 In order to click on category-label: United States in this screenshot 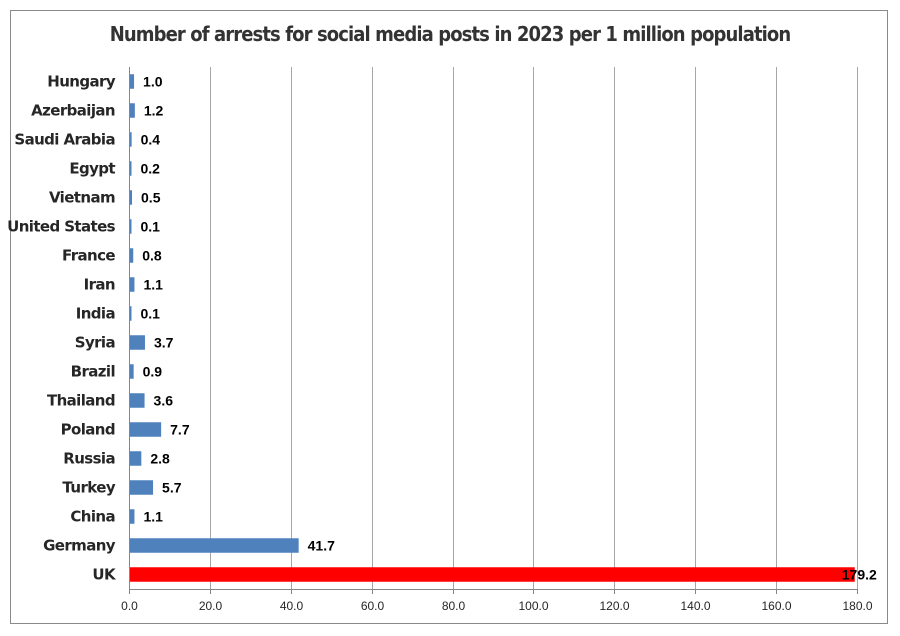, I will do `click(61, 227)`.